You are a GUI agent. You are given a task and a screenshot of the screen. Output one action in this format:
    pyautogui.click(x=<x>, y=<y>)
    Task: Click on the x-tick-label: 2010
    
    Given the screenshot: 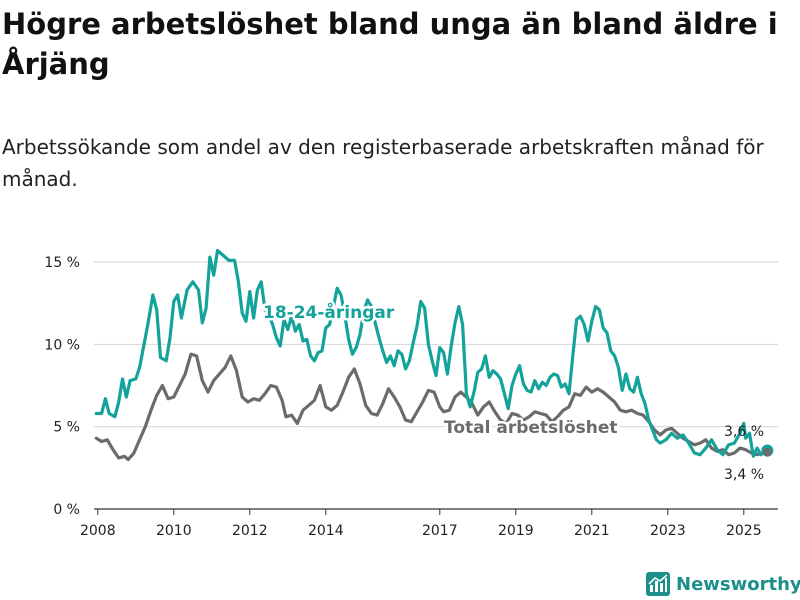 What is the action you would take?
    pyautogui.click(x=174, y=531)
    